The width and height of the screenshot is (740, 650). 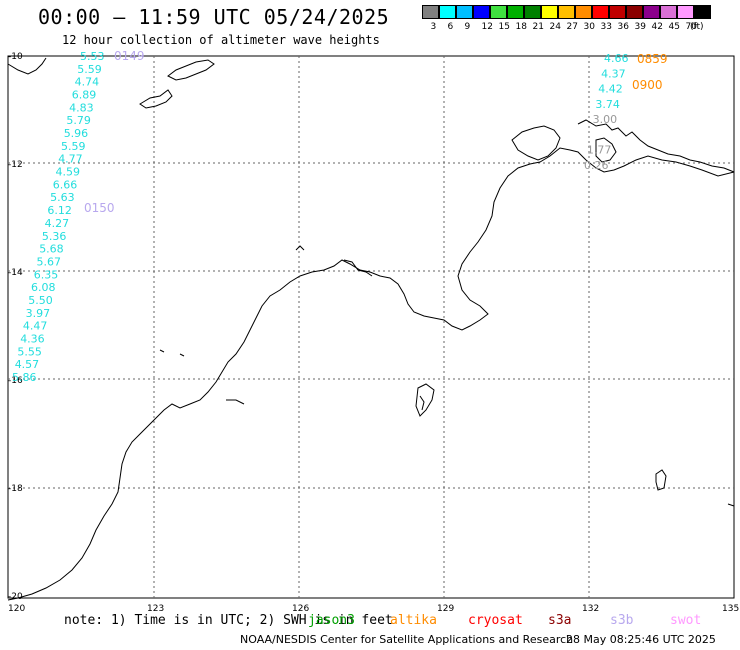 What do you see at coordinates (605, 119) in the screenshot?
I see `wave-height-value: 3.00` at bounding box center [605, 119].